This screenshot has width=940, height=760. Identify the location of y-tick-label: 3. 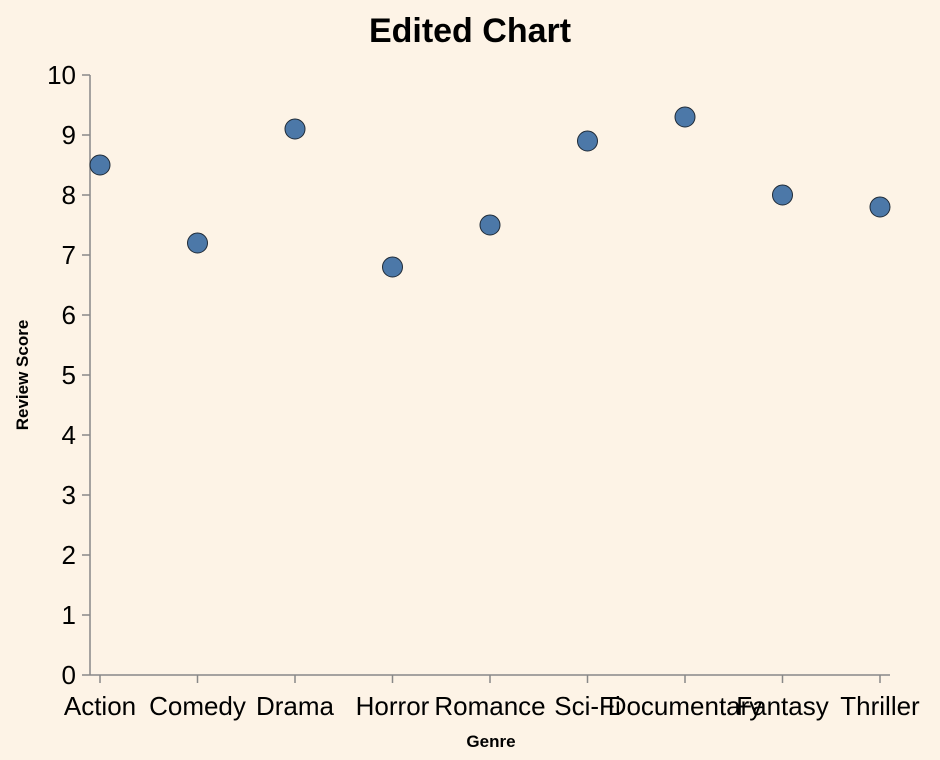
(69, 495).